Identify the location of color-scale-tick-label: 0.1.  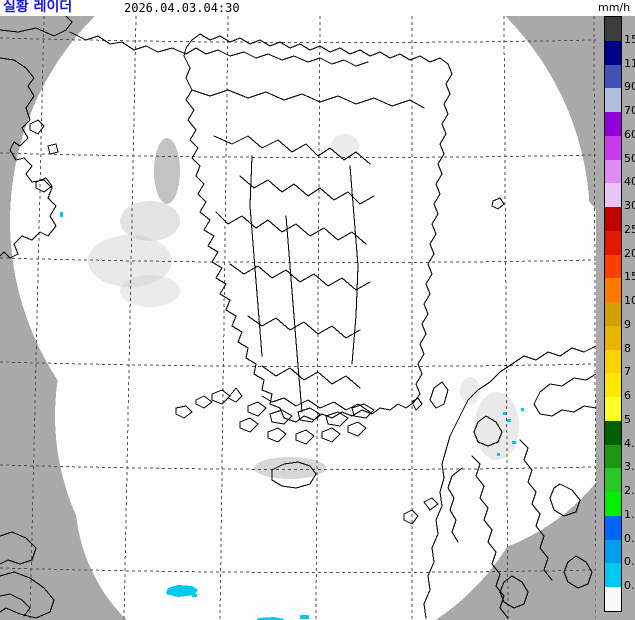
(629, 561).